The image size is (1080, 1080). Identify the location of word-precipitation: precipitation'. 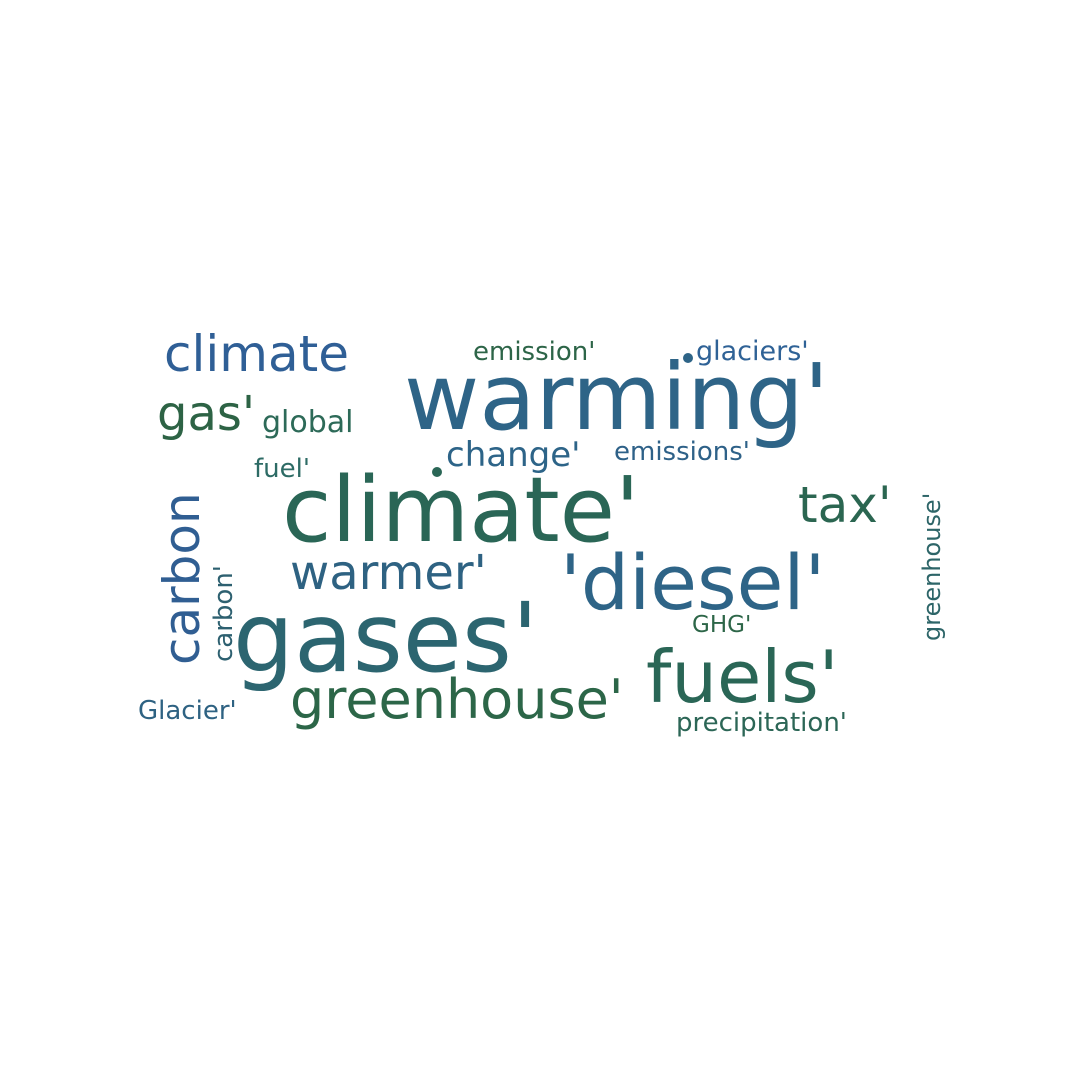
(761, 723).